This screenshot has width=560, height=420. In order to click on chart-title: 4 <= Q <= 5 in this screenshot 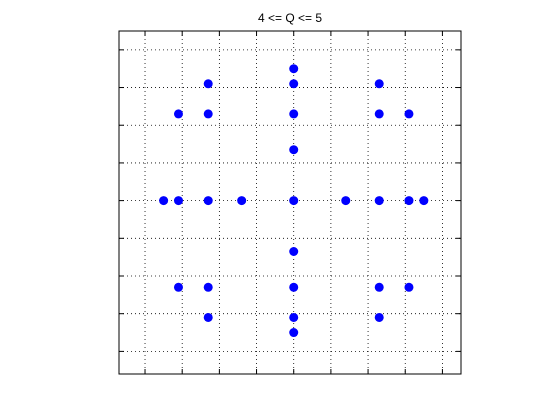, I will do `click(290, 18)`.